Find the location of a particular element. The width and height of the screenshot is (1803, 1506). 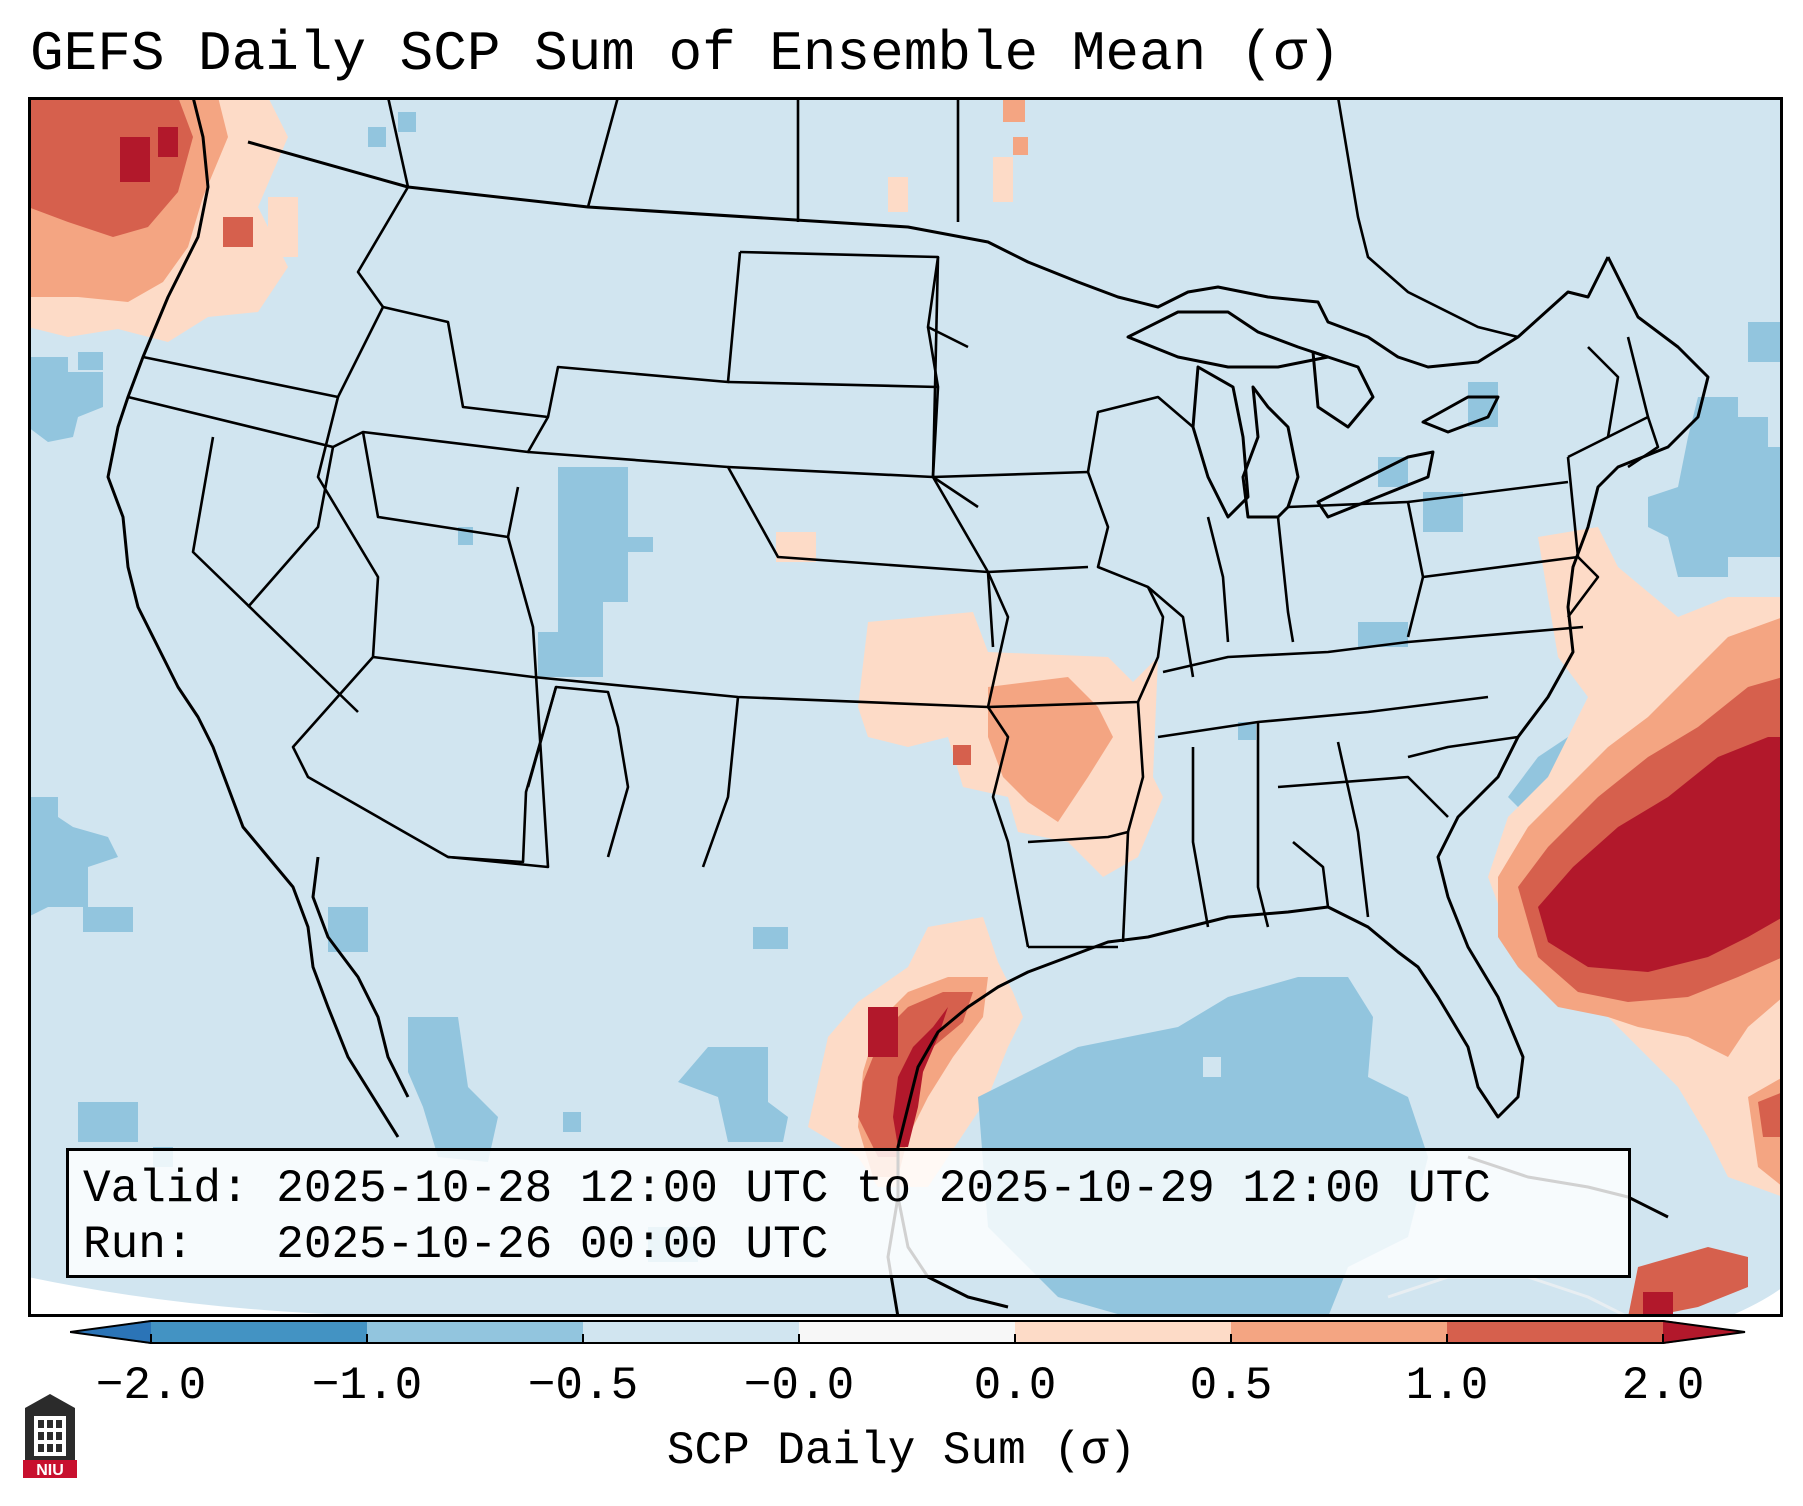

province-borders is located at coordinates (952, 218).